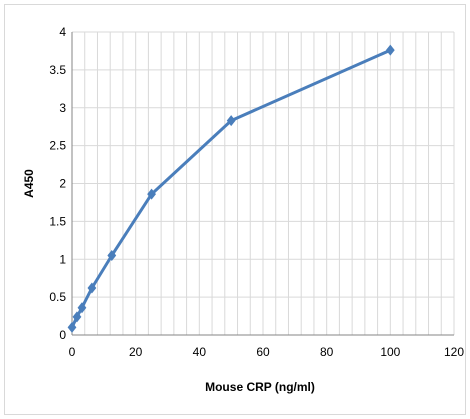  What do you see at coordinates (327, 352) in the screenshot?
I see `x-tick-label: 80` at bounding box center [327, 352].